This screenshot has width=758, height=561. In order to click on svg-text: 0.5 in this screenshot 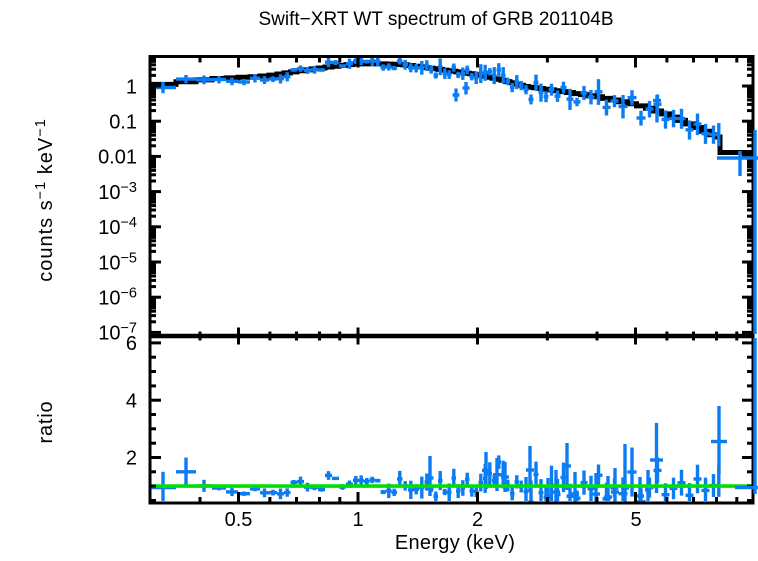, I will do `click(239, 520)`.